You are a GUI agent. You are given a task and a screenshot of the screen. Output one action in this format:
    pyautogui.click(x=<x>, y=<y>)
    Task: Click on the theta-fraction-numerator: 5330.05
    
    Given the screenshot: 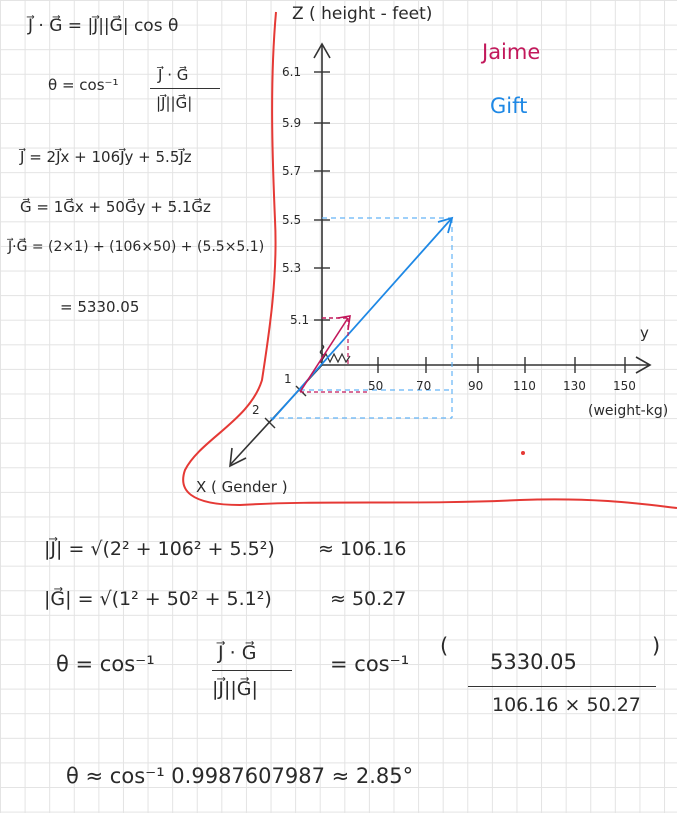 What is the action you would take?
    pyautogui.click(x=533, y=662)
    